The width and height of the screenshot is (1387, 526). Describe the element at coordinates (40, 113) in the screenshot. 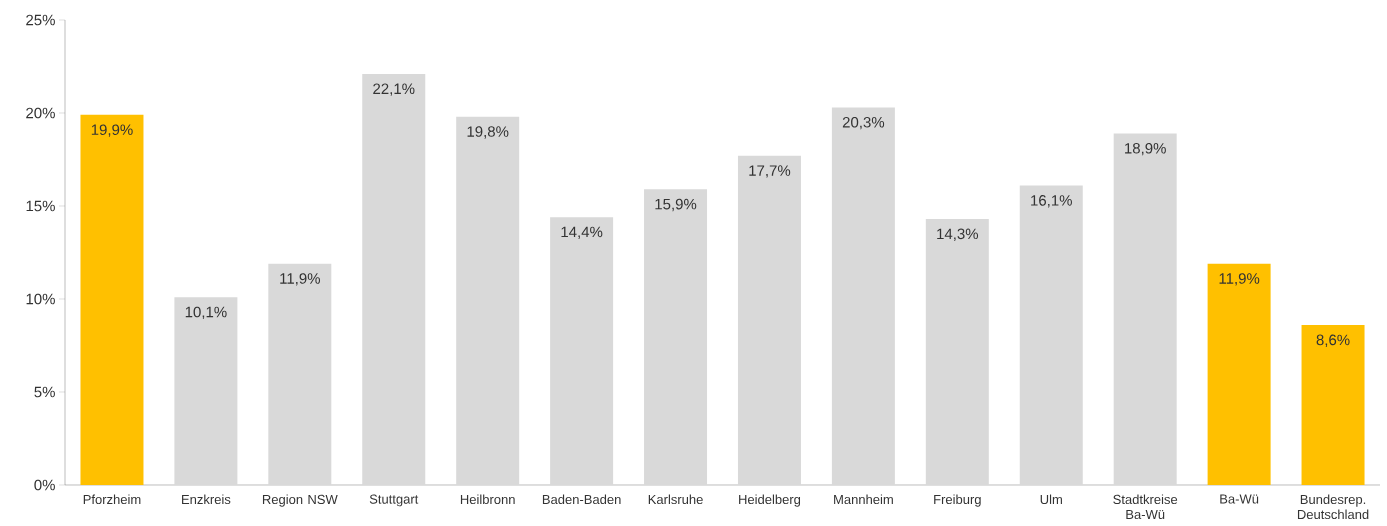

I see `y-tick-label: 20%` at that location.